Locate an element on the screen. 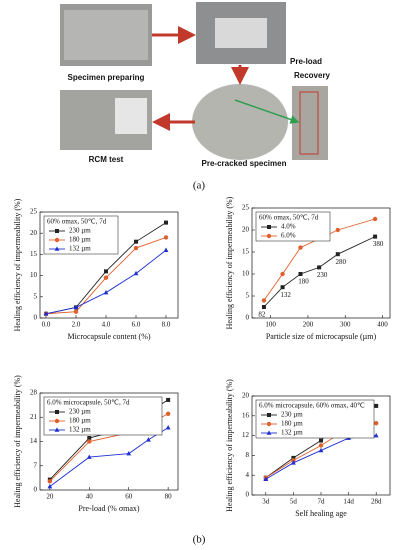  legend-label: 4.0% is located at coordinates (288, 227).